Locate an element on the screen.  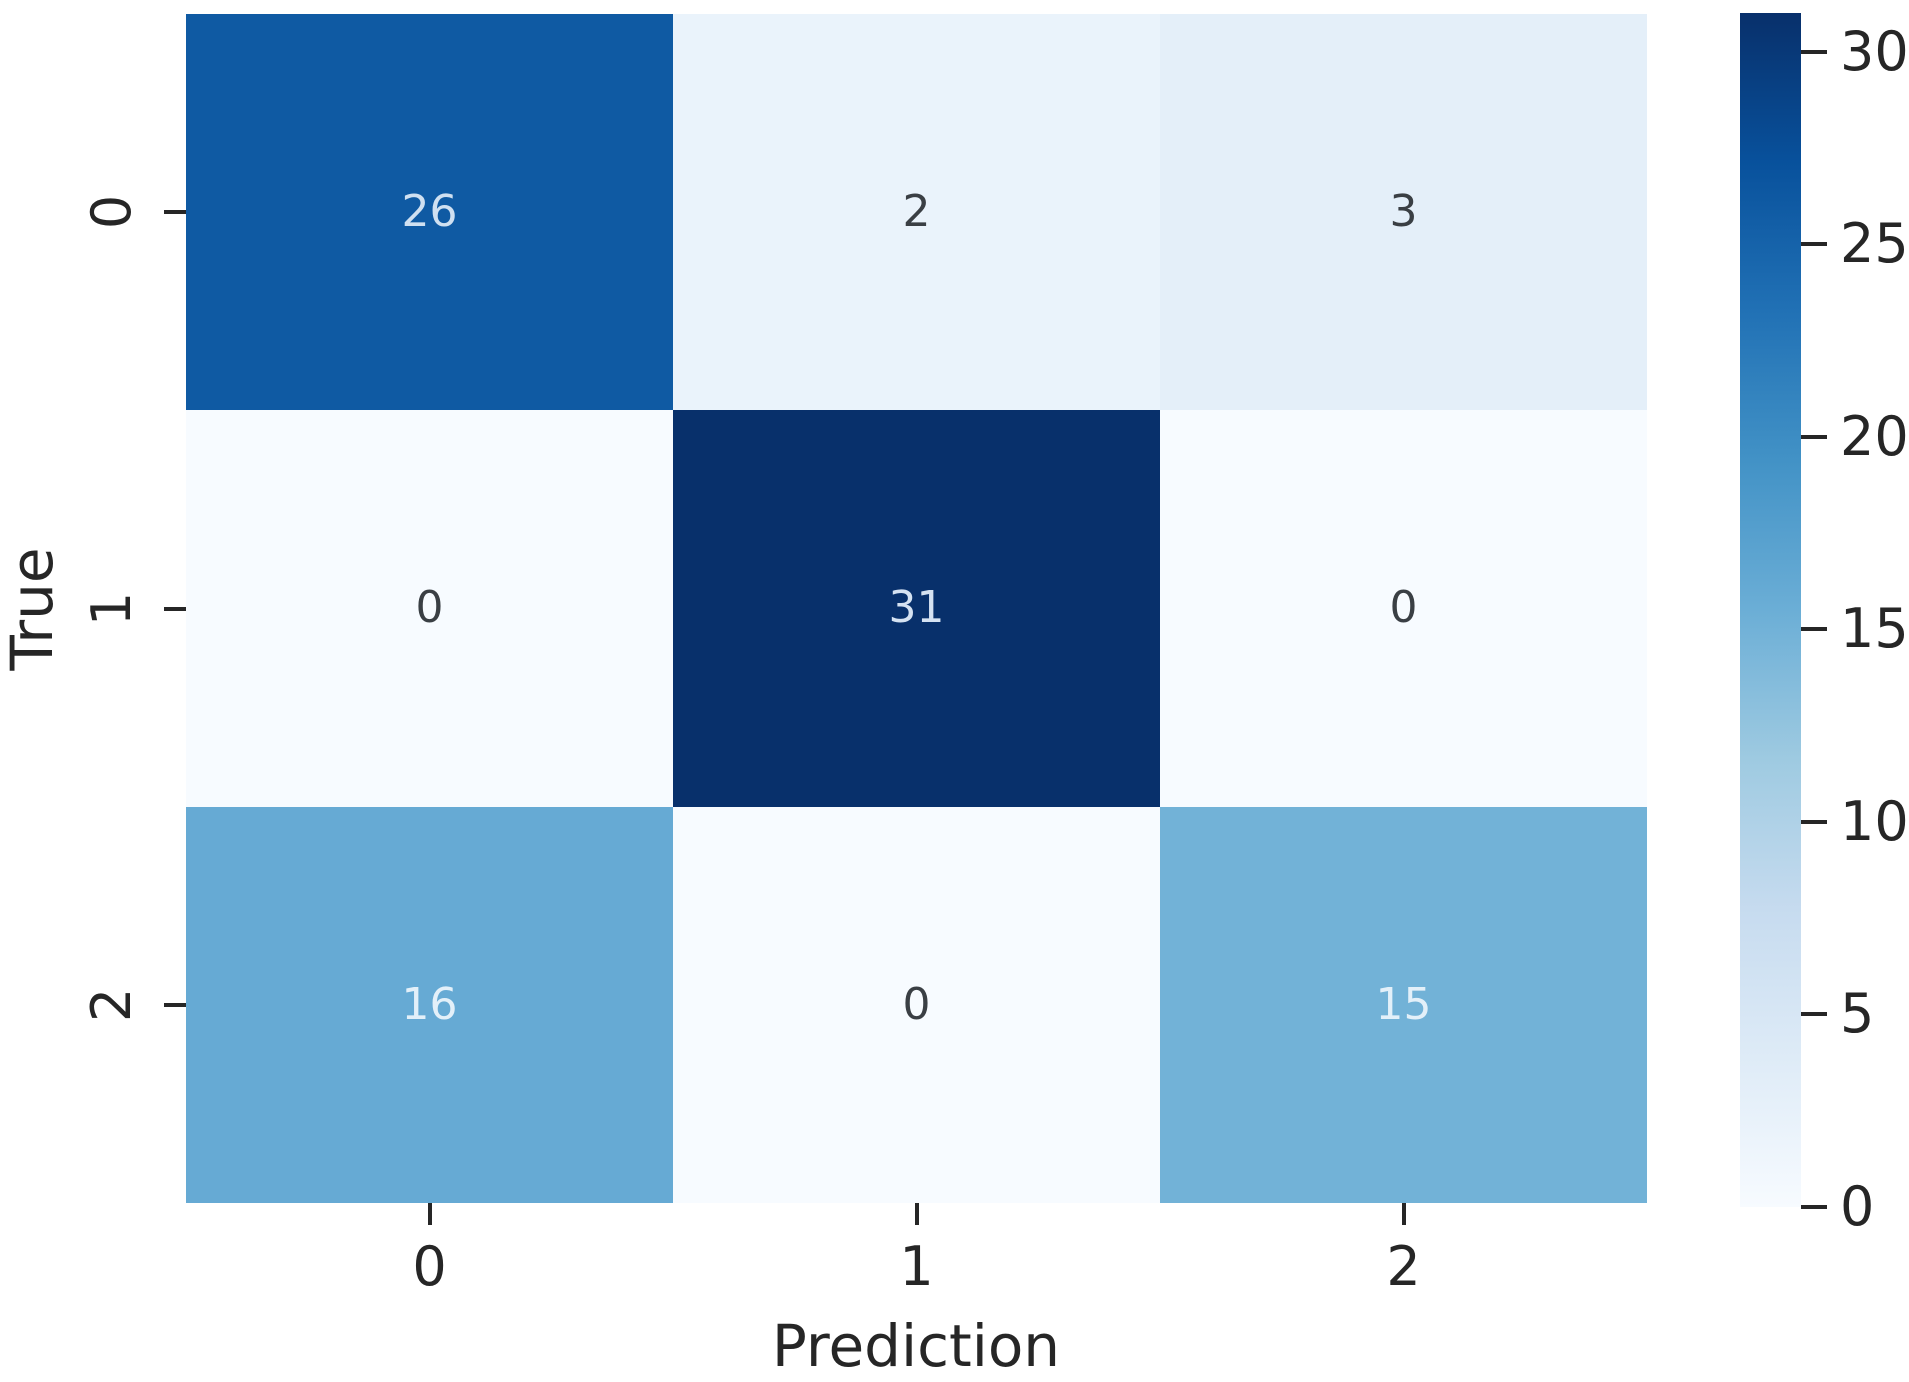
heatmap-cell: 26 is located at coordinates (429, 212).